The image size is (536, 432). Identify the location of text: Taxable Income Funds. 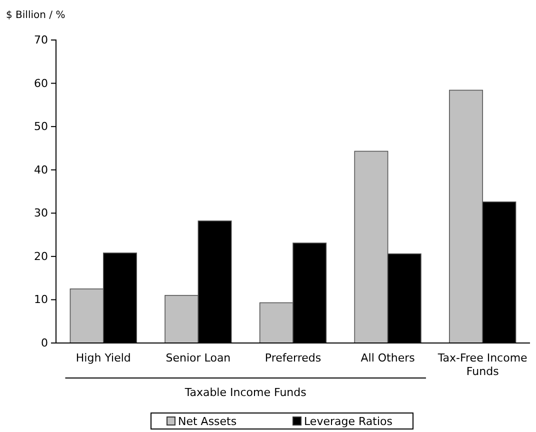
(245, 392).